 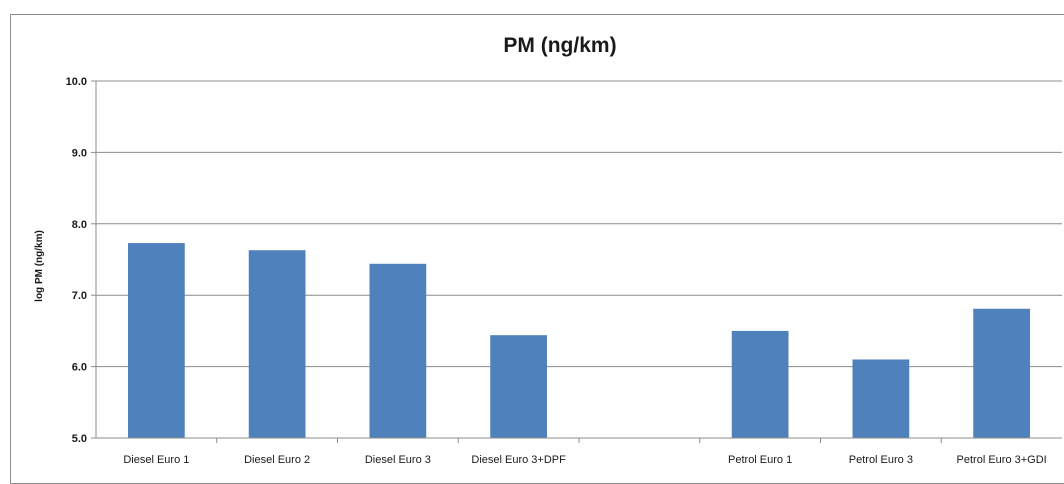 I want to click on x-tick-label: Diesel Euro 3, so click(x=398, y=460).